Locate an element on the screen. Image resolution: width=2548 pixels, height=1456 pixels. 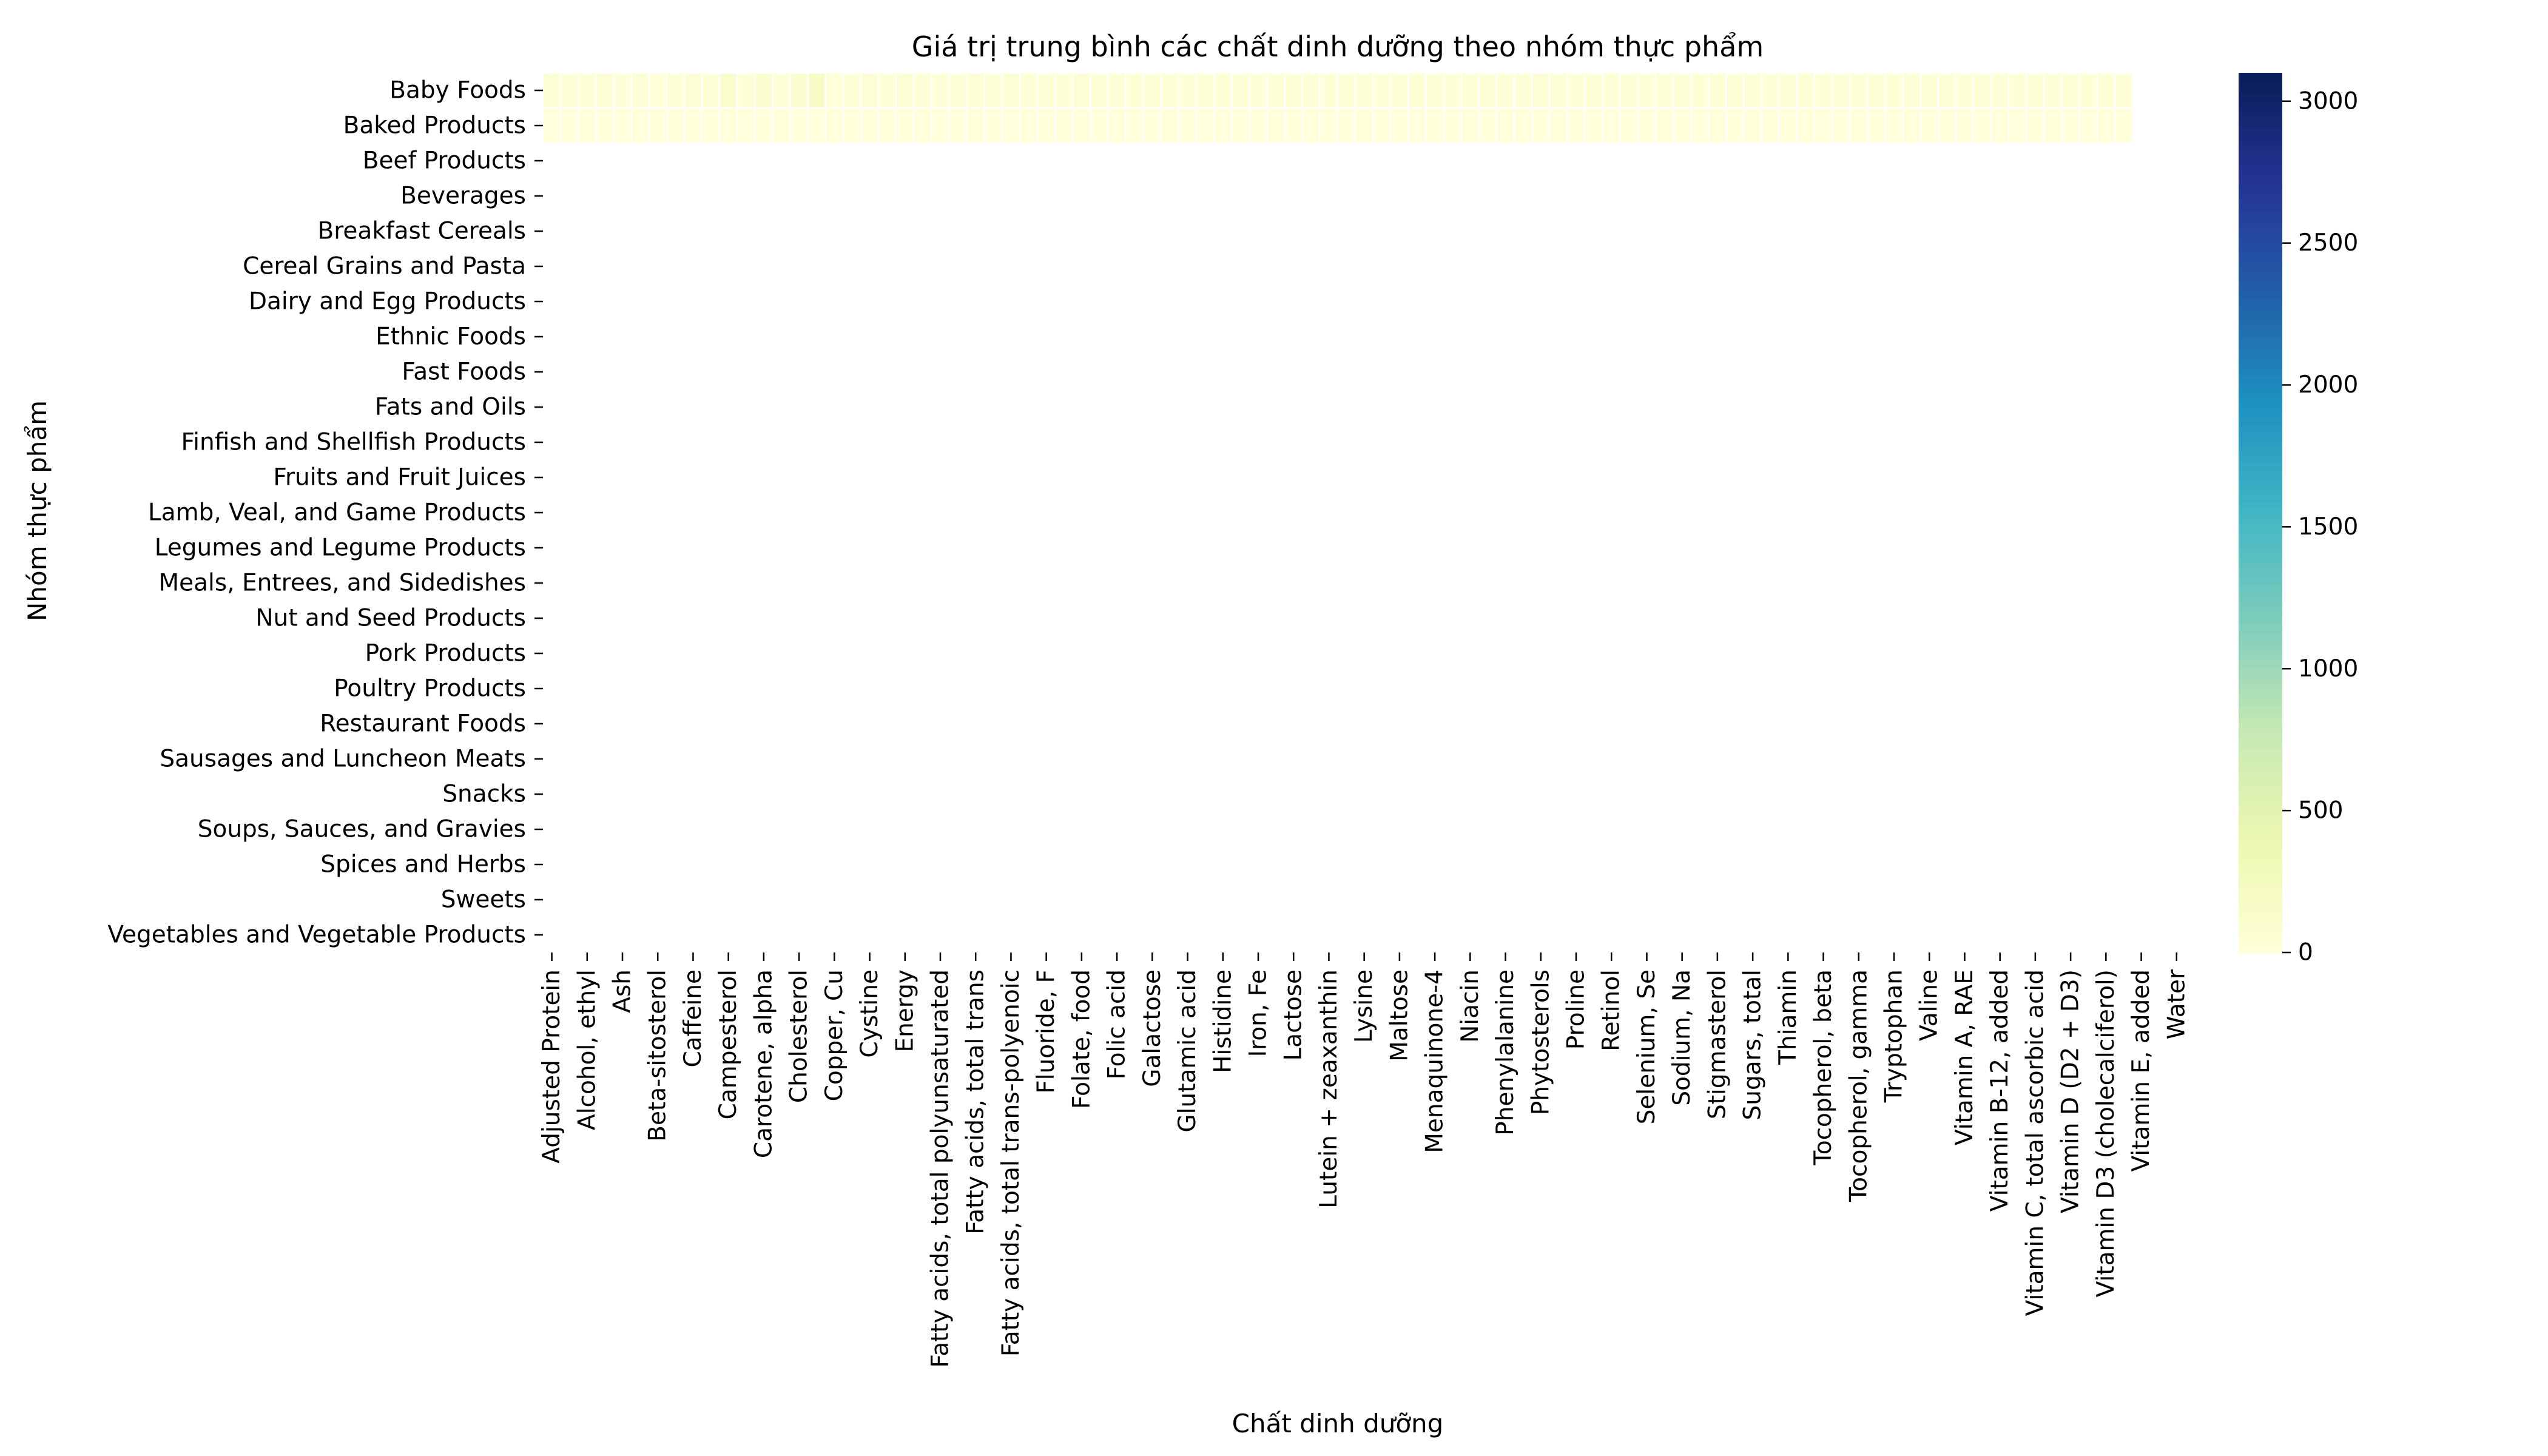
column-label: Lactose is located at coordinates (1293, 1015).